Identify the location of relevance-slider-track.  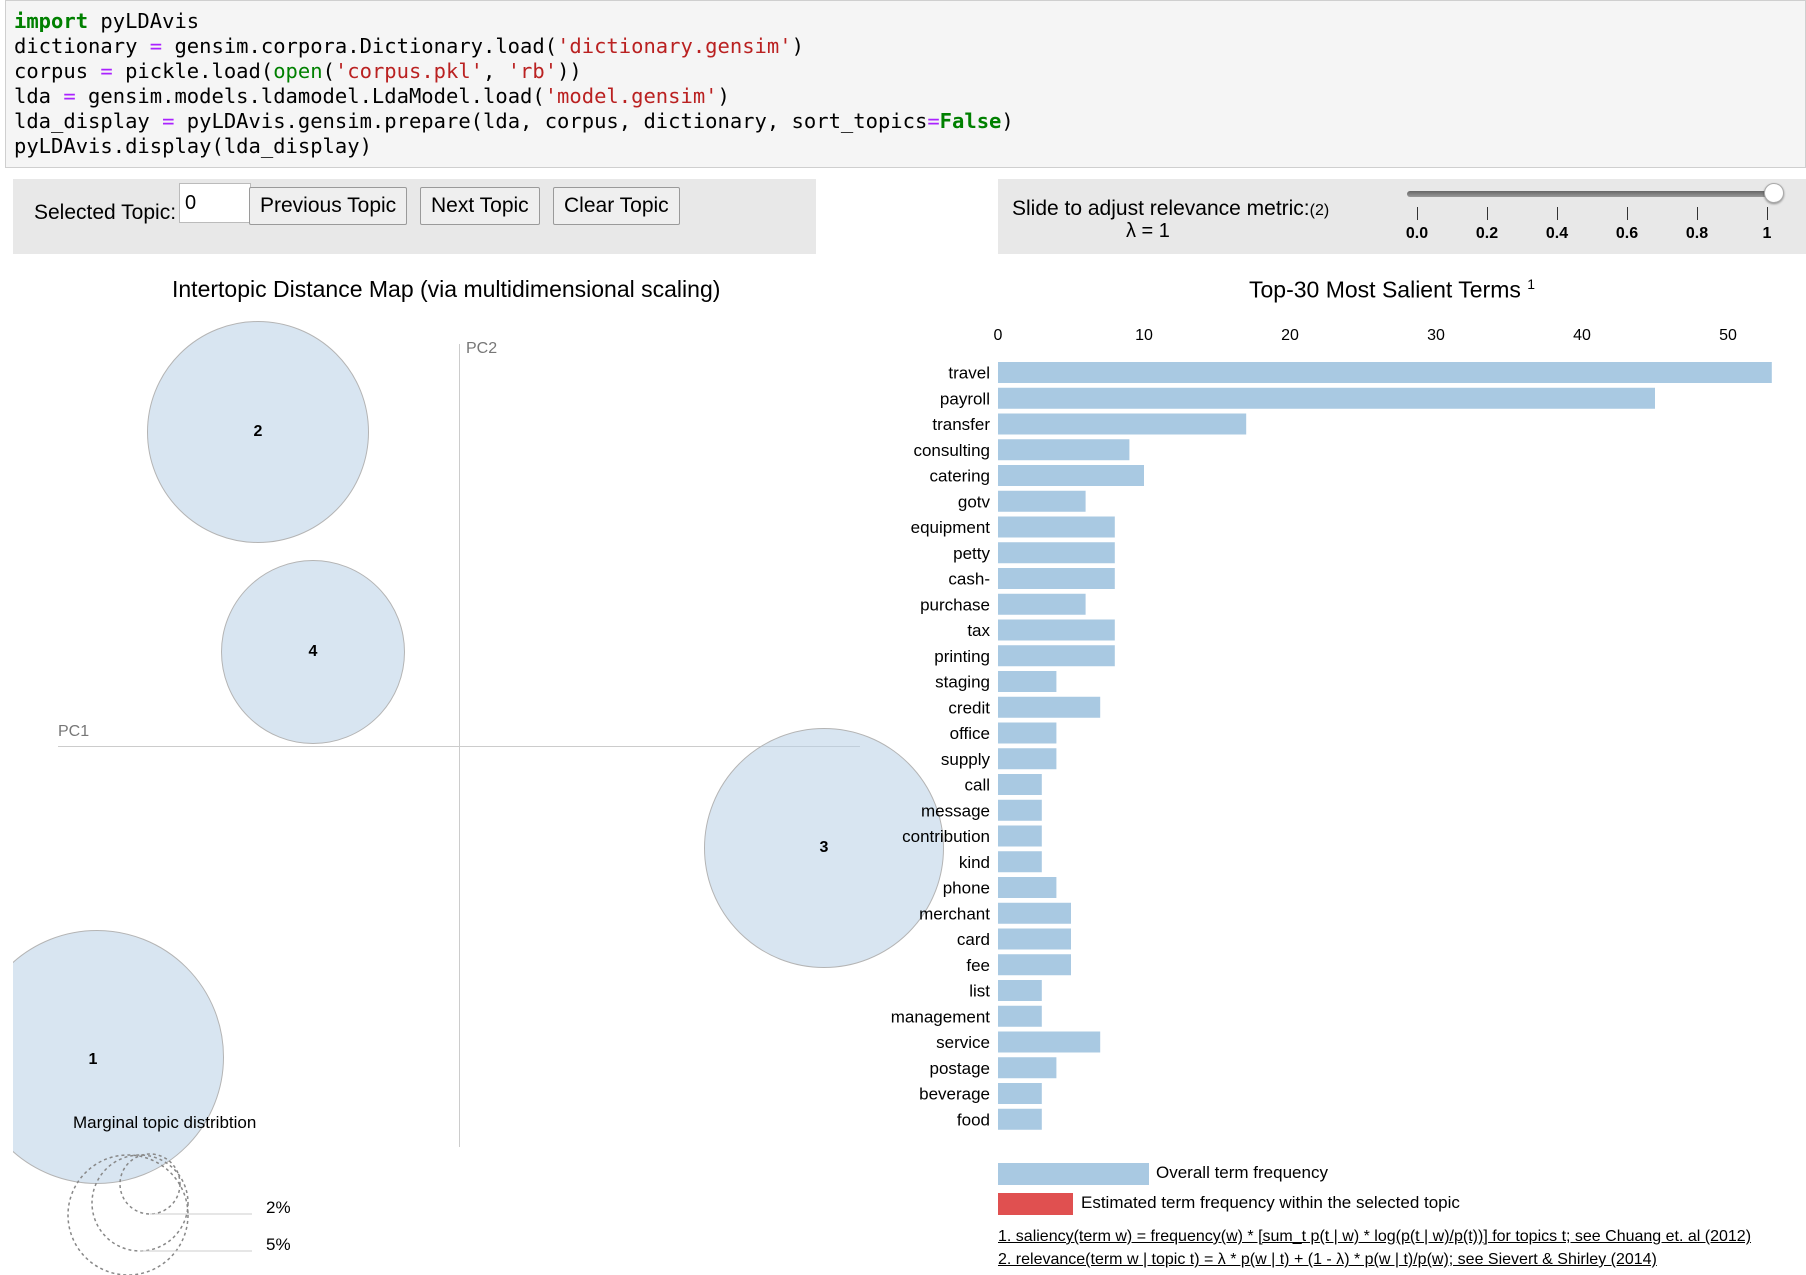
(1589, 194).